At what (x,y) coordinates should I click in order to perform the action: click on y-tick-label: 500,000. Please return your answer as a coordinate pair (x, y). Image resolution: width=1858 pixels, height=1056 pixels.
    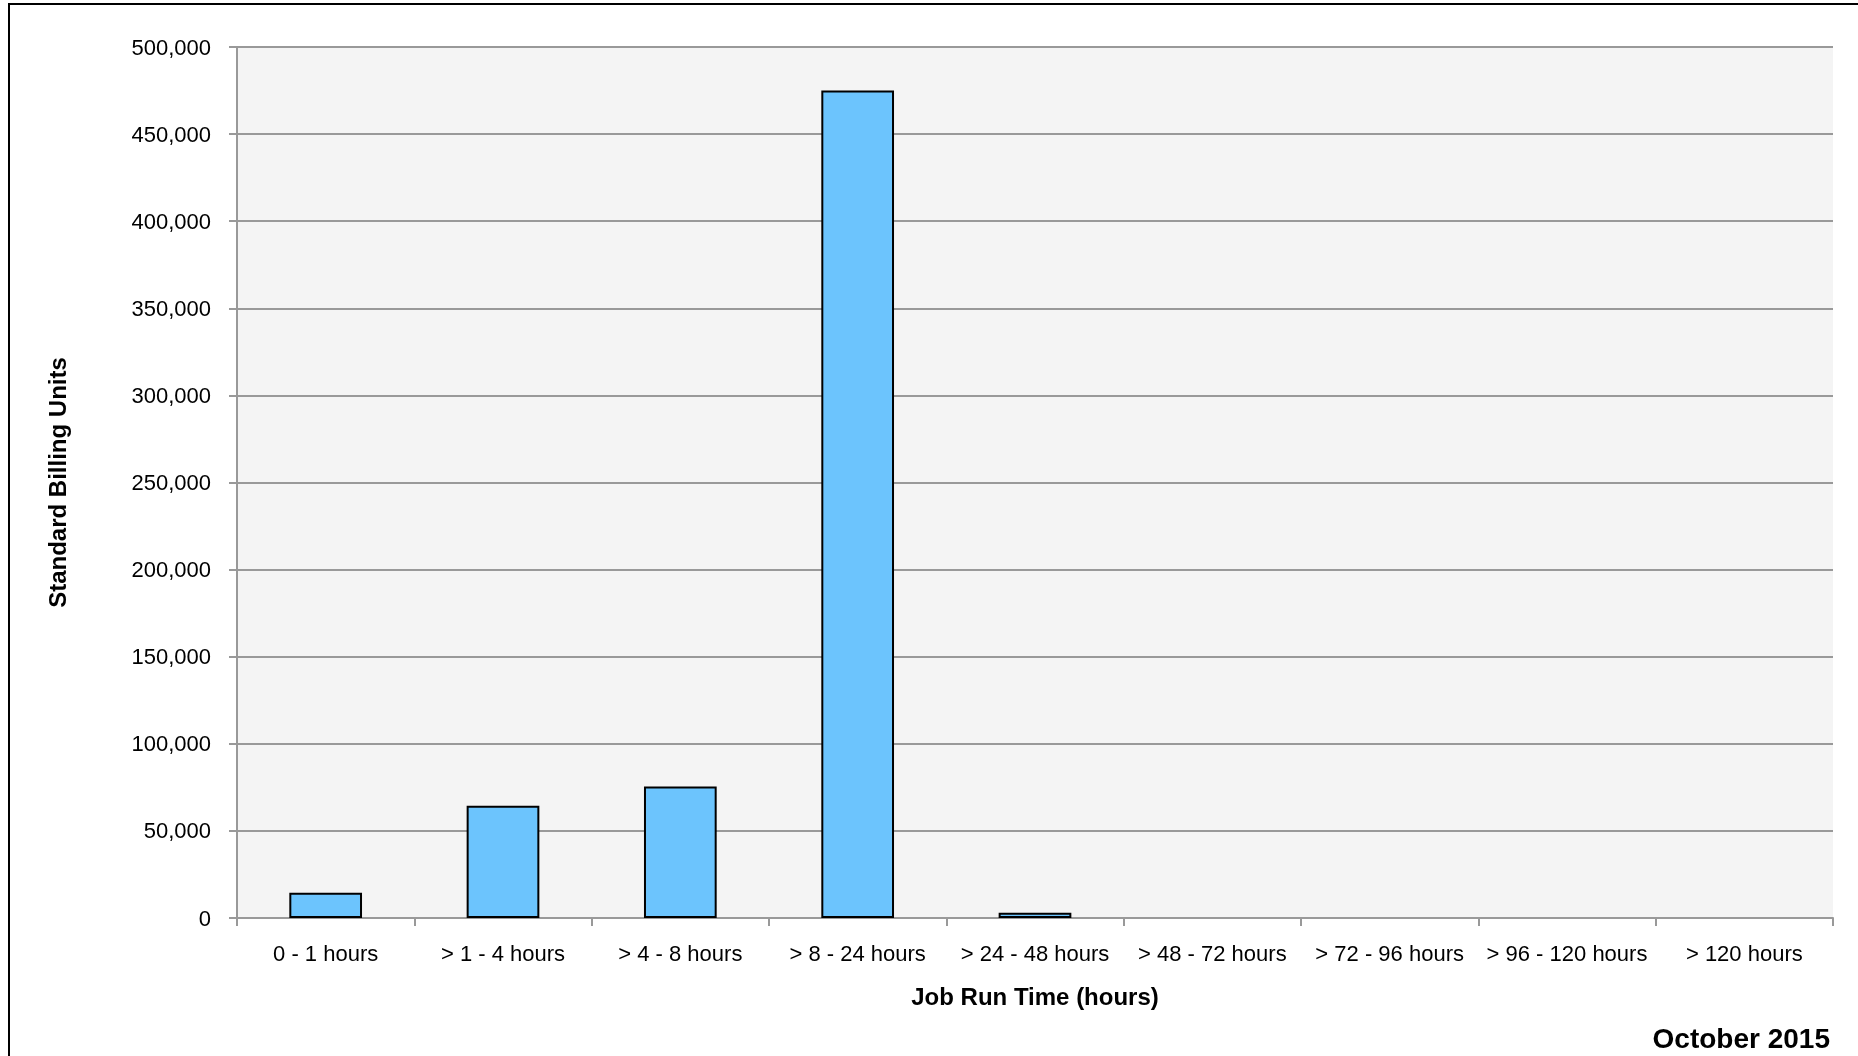
    Looking at the image, I should click on (171, 47).